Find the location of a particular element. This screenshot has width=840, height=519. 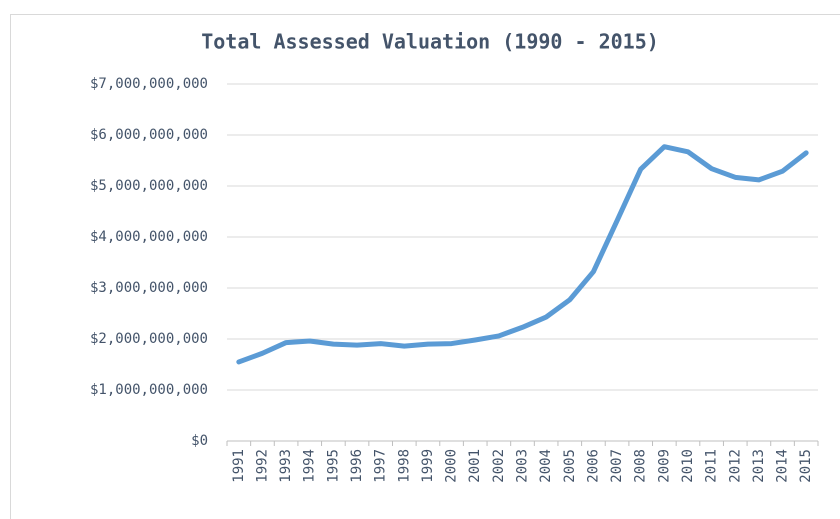

x-tick-label: 1994 is located at coordinates (310, 466).